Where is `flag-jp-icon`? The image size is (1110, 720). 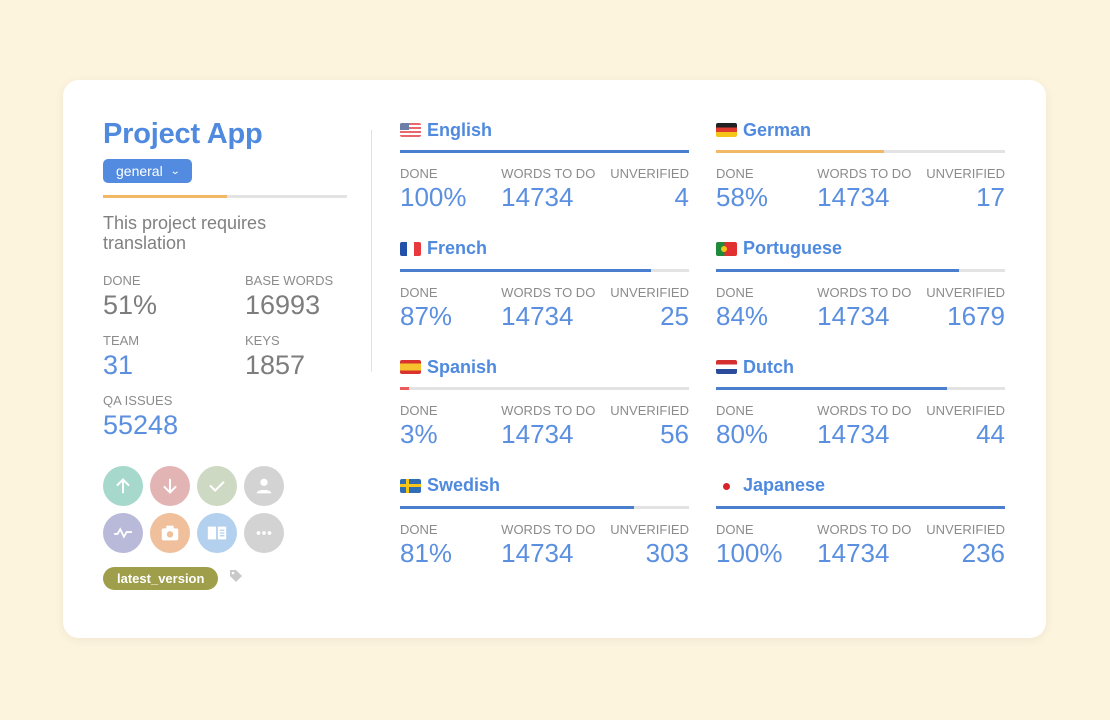 flag-jp-icon is located at coordinates (726, 485).